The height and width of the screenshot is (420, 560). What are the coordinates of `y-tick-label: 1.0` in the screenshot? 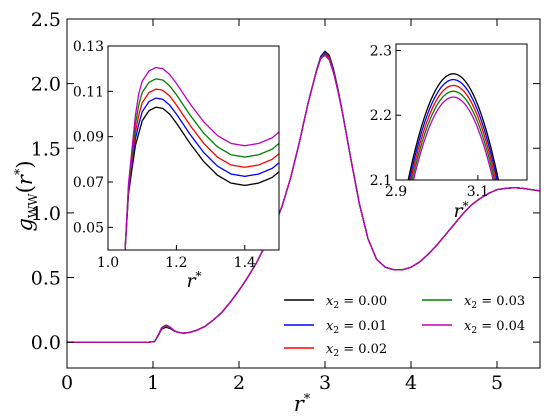 It's located at (46, 214).